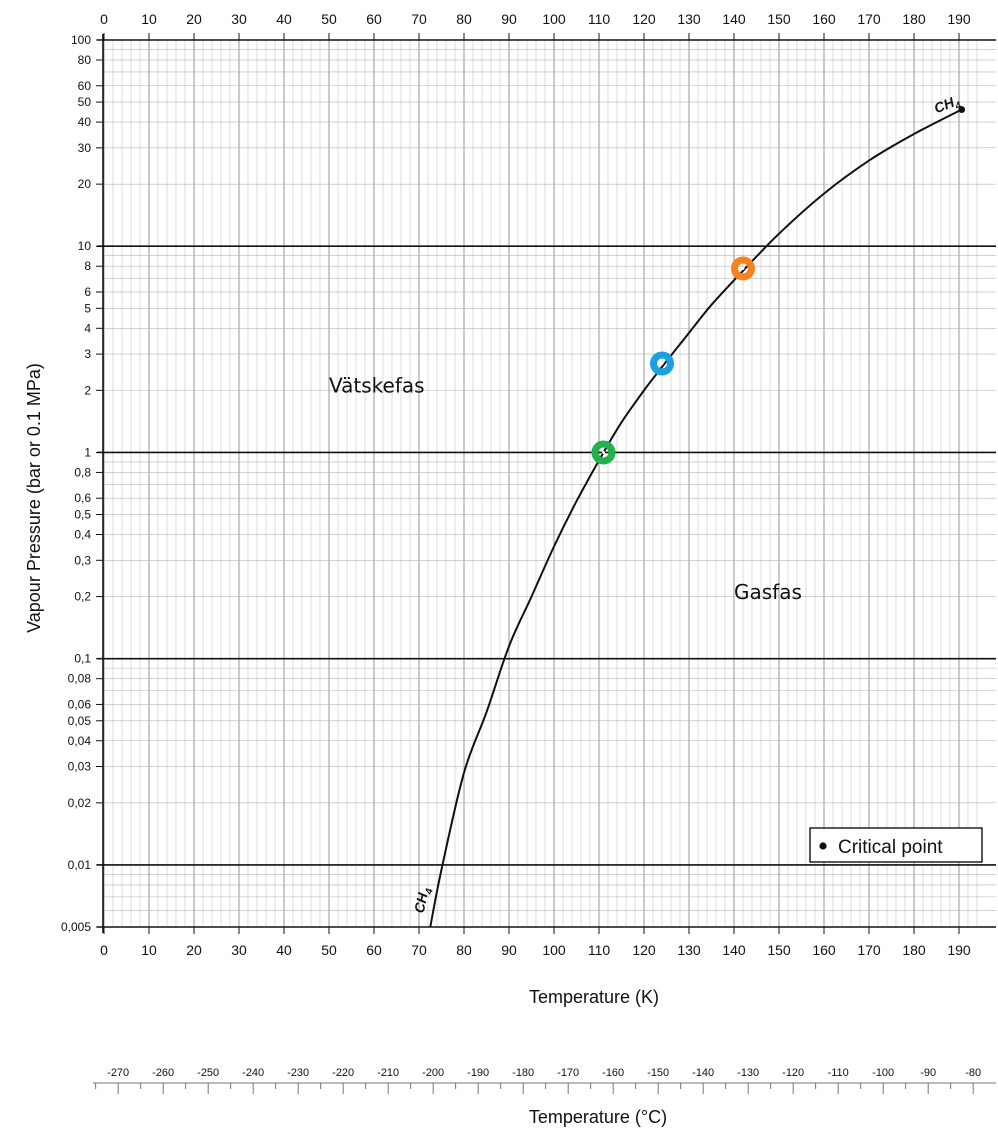 Image resolution: width=998 pixels, height=1140 pixels. What do you see at coordinates (80, 679) in the screenshot?
I see `y-tick-label: 0,08` at bounding box center [80, 679].